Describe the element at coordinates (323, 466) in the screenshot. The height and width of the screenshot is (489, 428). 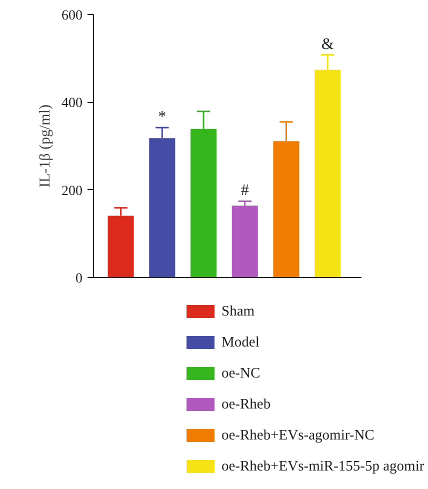
I see `legend-label: oe-Rheb+EVs-miR-155-5p agomir` at that location.